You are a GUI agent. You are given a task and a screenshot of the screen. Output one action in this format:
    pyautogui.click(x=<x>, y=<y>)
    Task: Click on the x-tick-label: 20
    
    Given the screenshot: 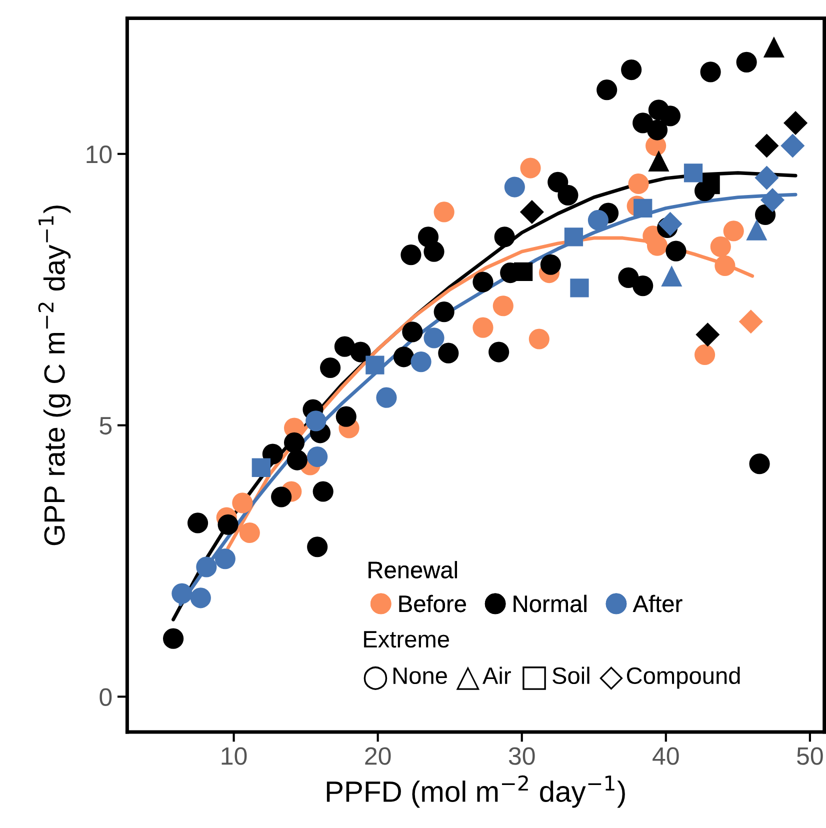 What is the action you would take?
    pyautogui.click(x=378, y=756)
    